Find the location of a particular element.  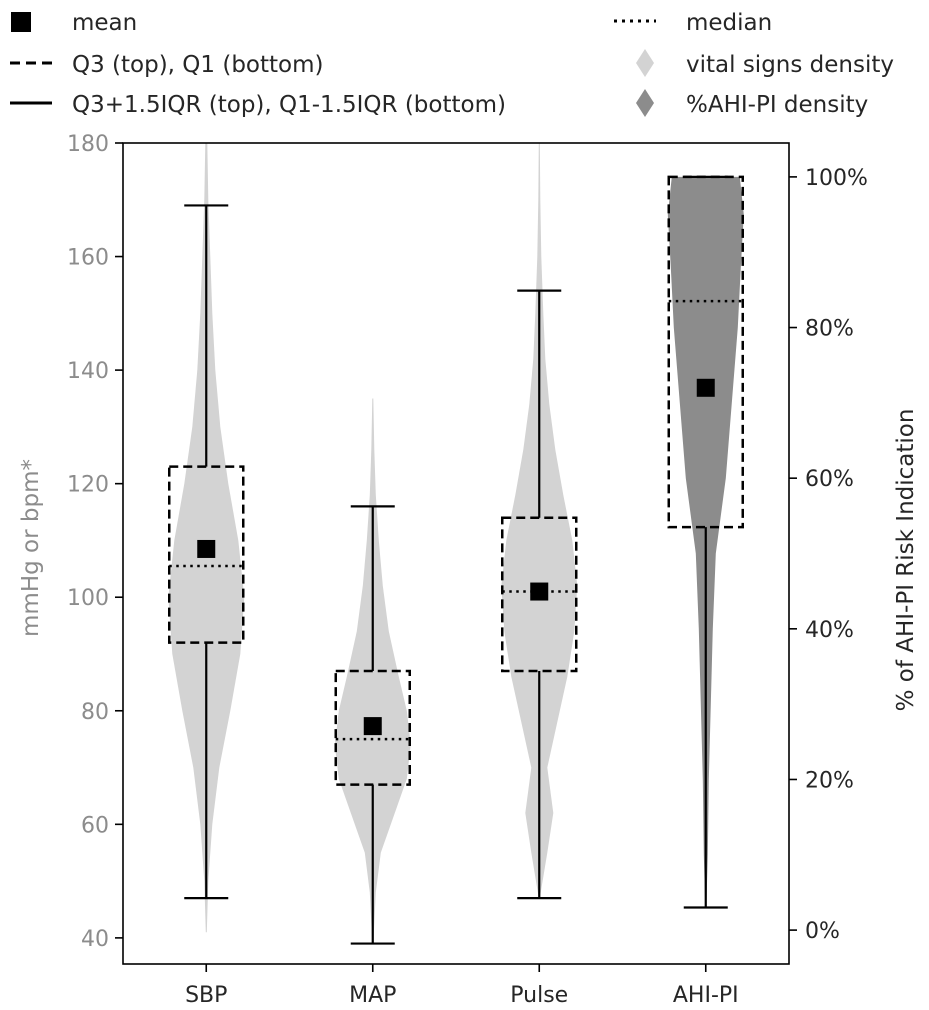

legend-mean-label: mean is located at coordinates (104, 23).